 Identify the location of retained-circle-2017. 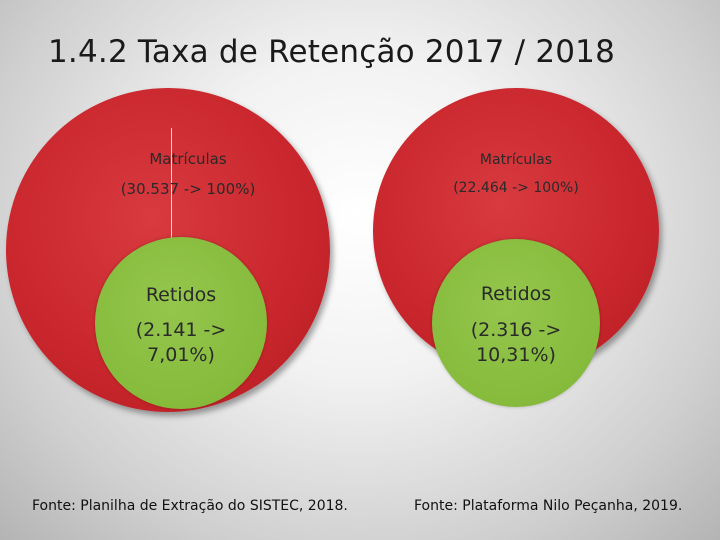
(181, 323).